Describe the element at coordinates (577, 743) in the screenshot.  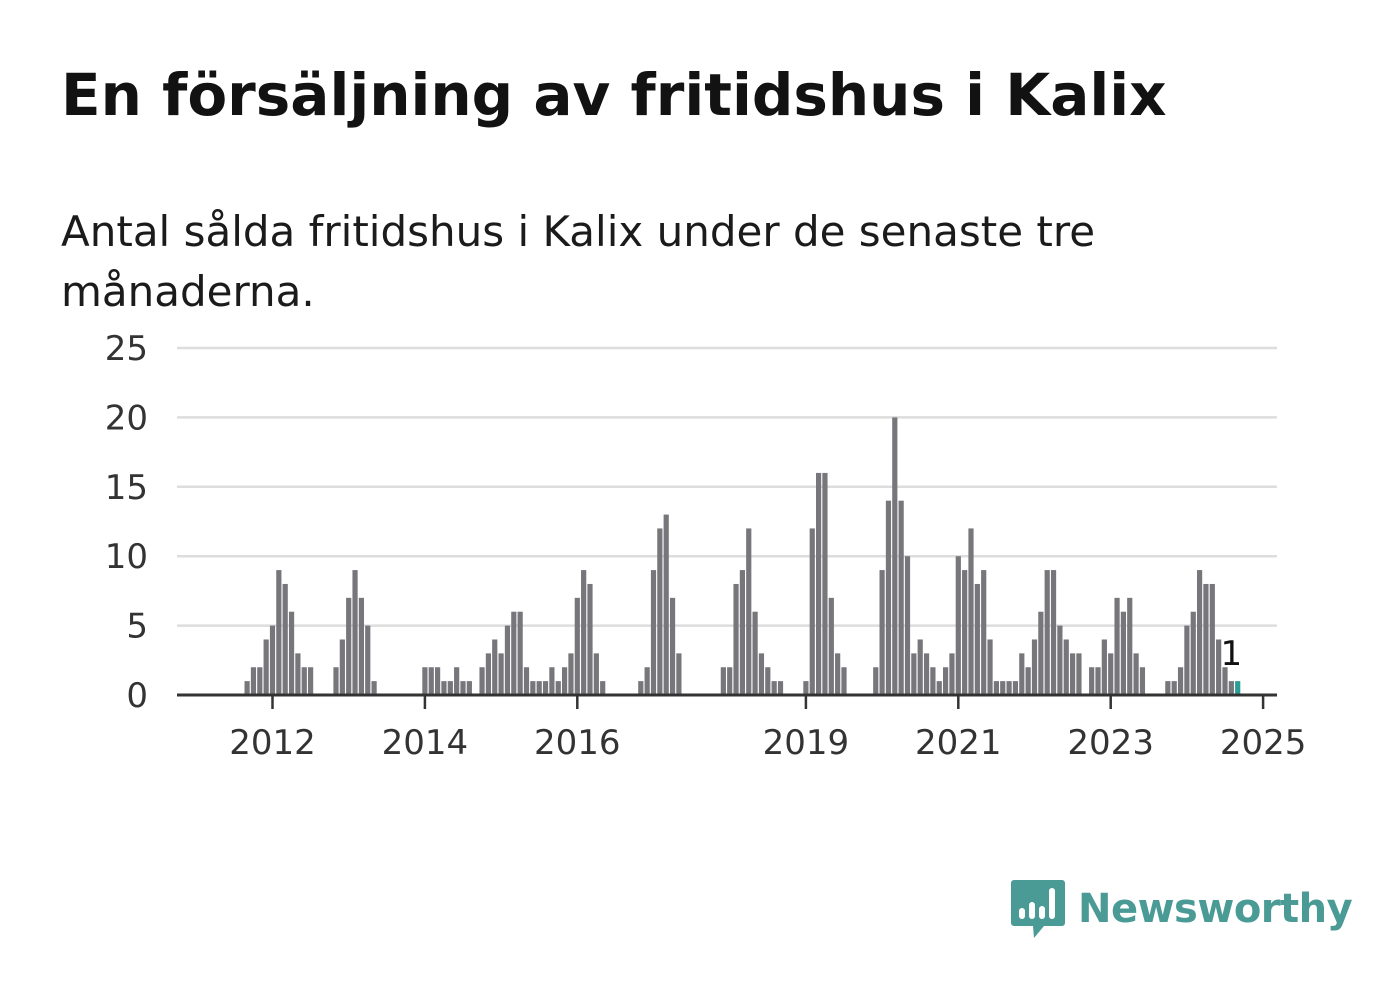
I see `x-tick-label: 2016` at that location.